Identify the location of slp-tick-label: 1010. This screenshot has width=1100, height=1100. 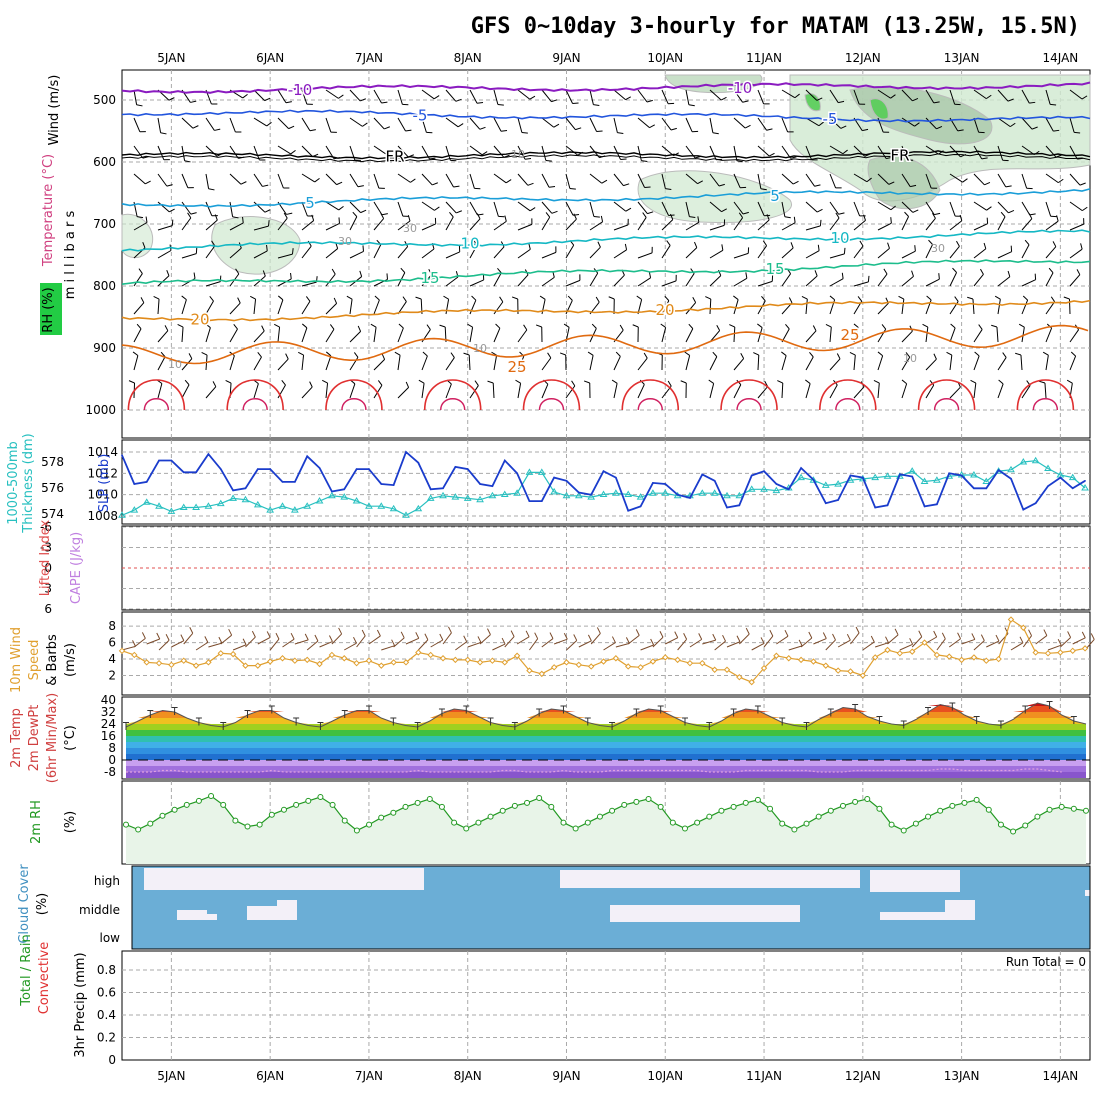
(102, 495).